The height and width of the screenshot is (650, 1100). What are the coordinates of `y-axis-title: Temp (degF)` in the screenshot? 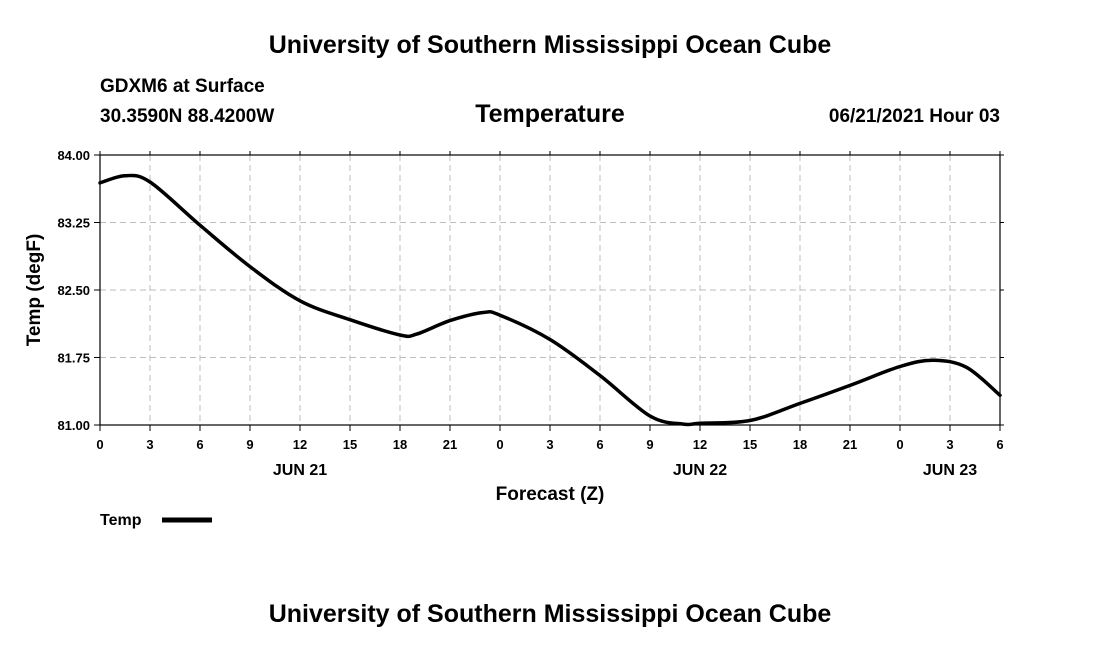 It's located at (34, 290).